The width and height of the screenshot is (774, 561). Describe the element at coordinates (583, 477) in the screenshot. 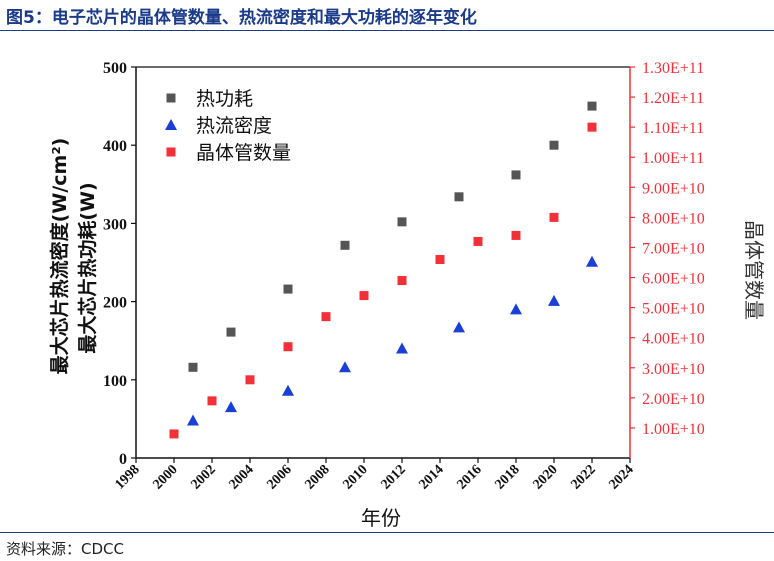

I see `x-tick-label: 2022` at that location.